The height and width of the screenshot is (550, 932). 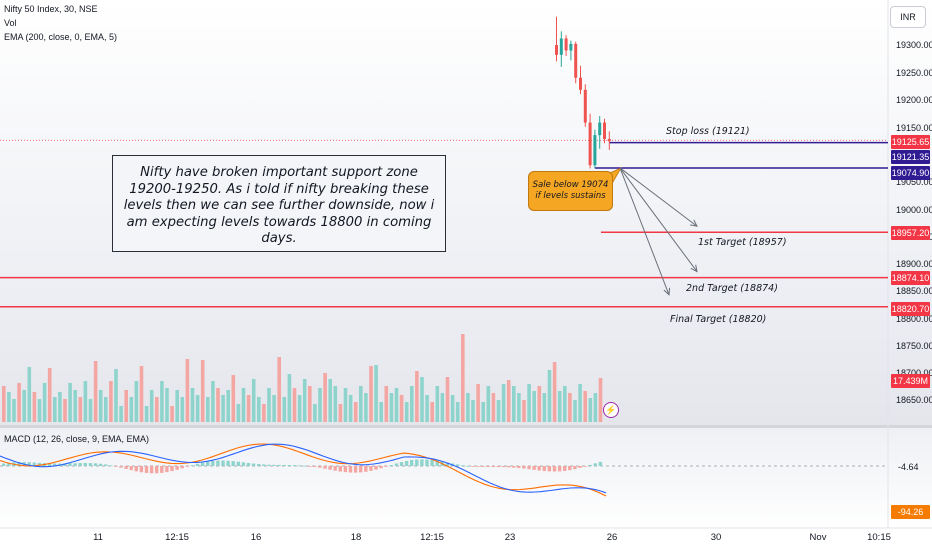 I want to click on symbol-legend: Nifty 50 Index, 30, NSE, so click(x=51, y=9).